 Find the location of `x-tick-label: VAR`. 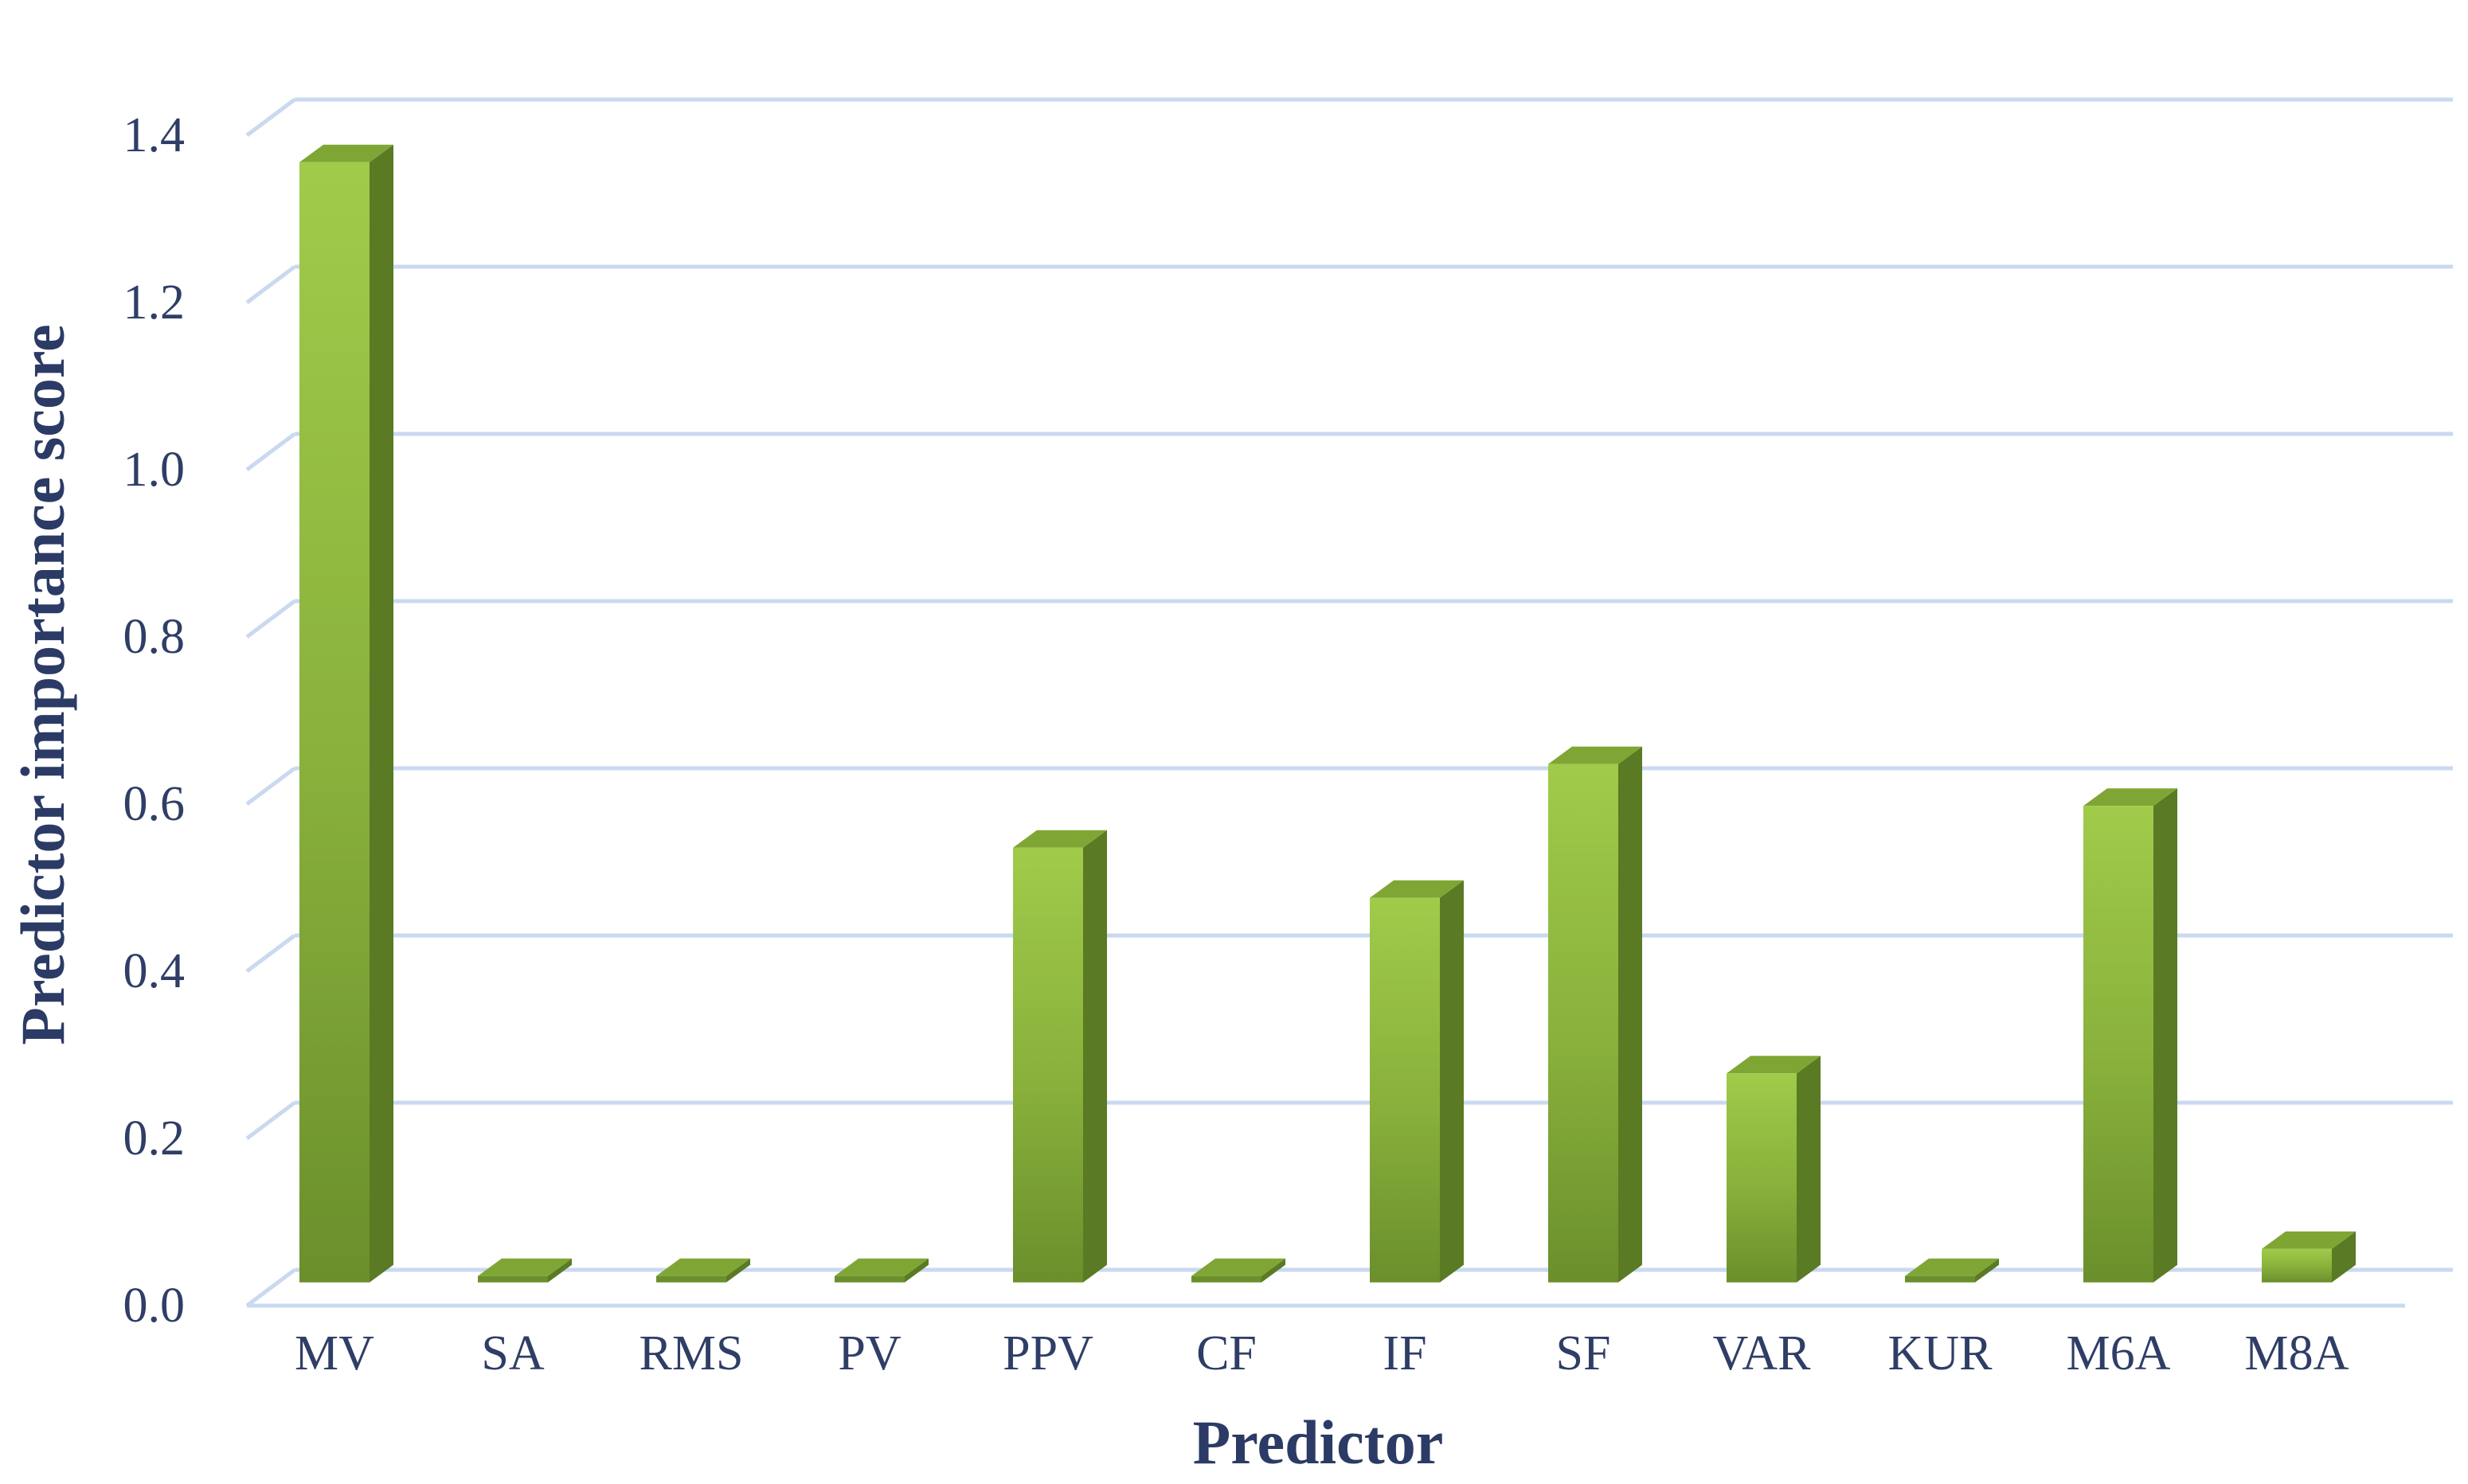

x-tick-label: VAR is located at coordinates (1762, 1353).